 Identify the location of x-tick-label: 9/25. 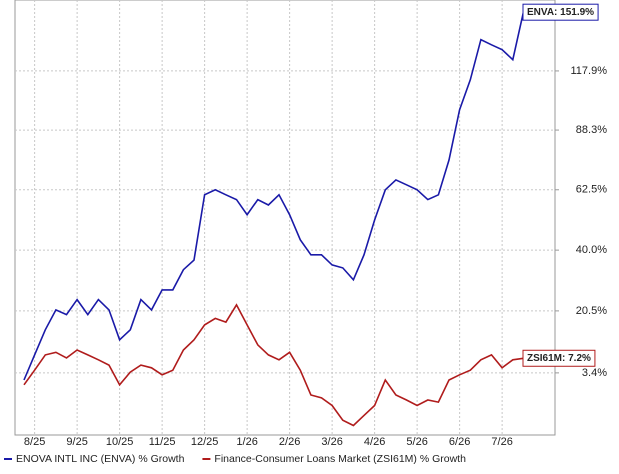
(76, 442).